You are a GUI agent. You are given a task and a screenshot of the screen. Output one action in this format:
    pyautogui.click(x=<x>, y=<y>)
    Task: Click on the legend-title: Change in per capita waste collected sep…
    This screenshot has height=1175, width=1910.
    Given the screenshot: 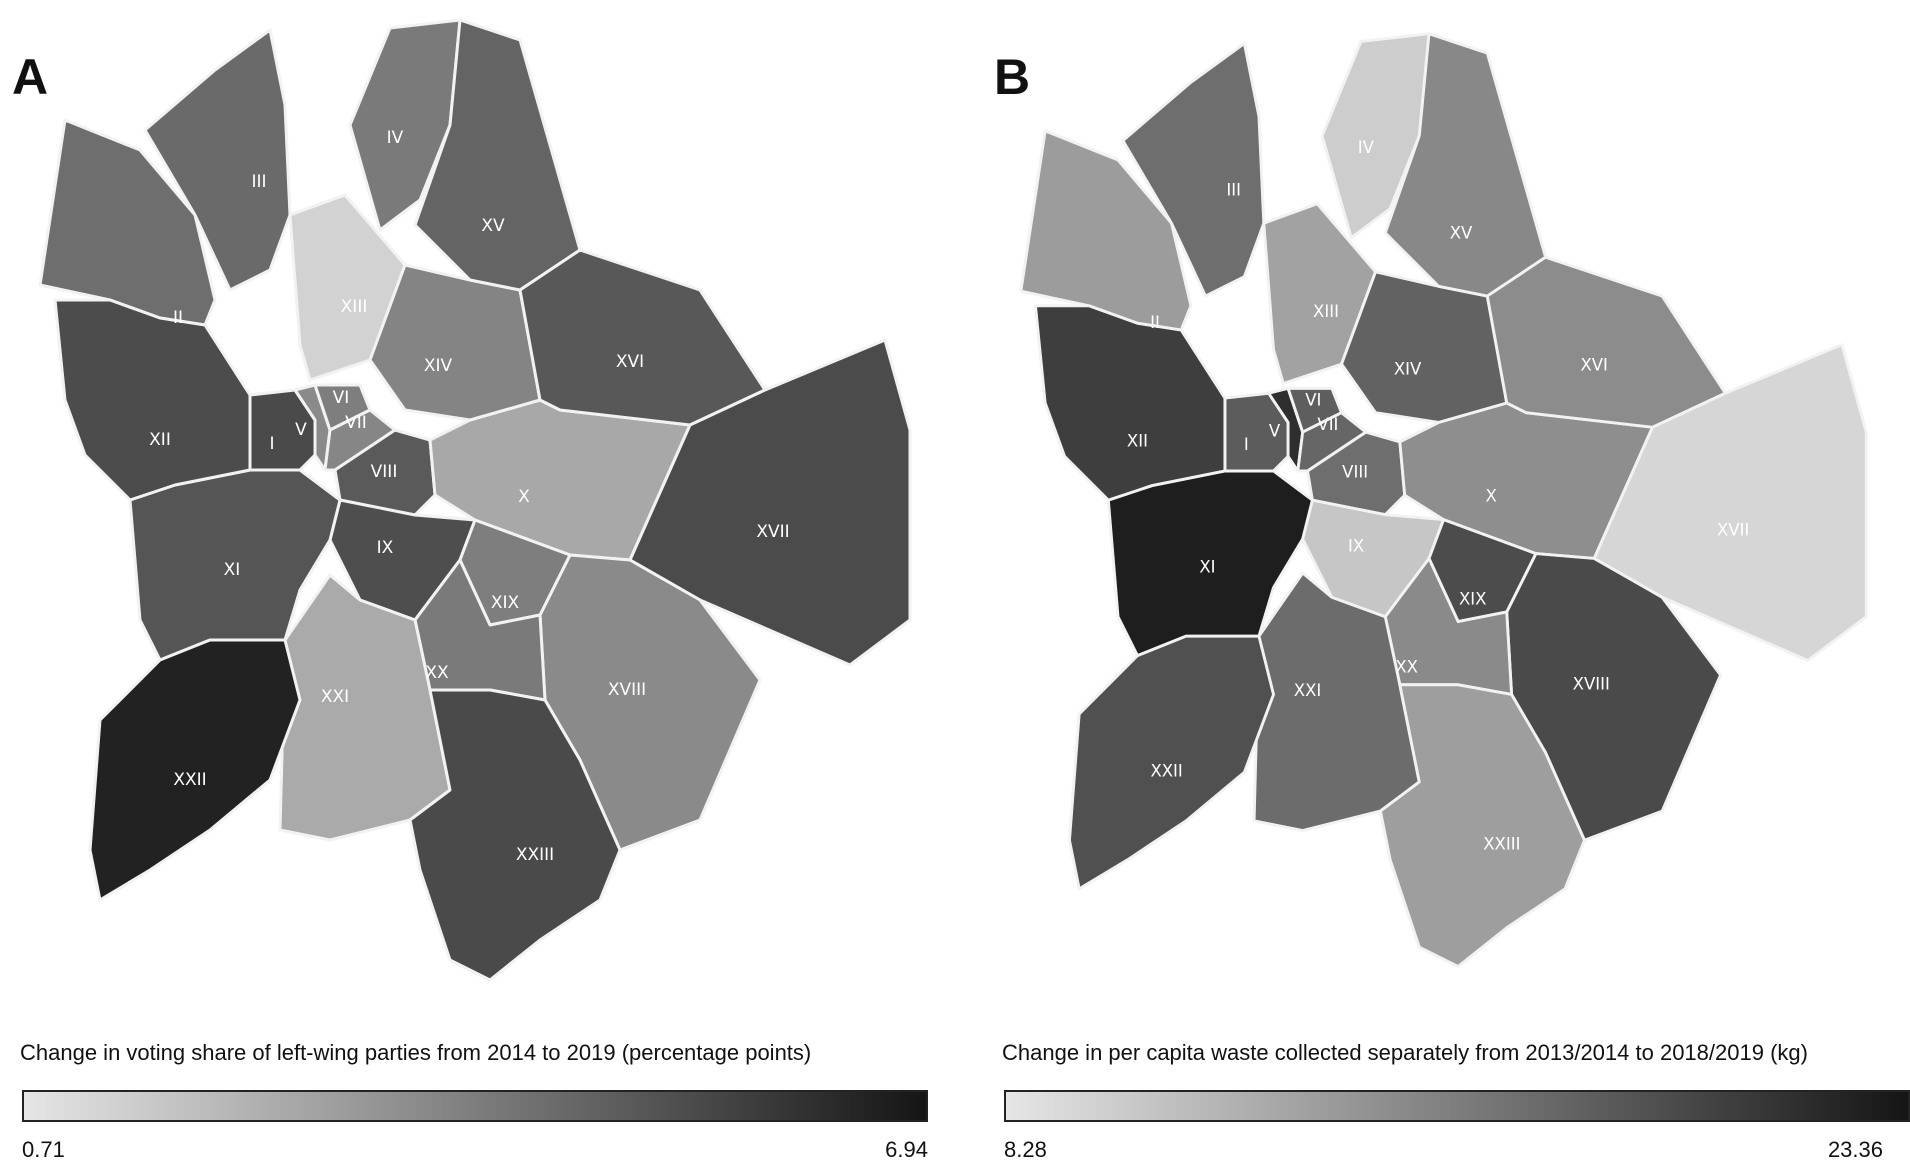 What is the action you would take?
    pyautogui.click(x=1405, y=1052)
    